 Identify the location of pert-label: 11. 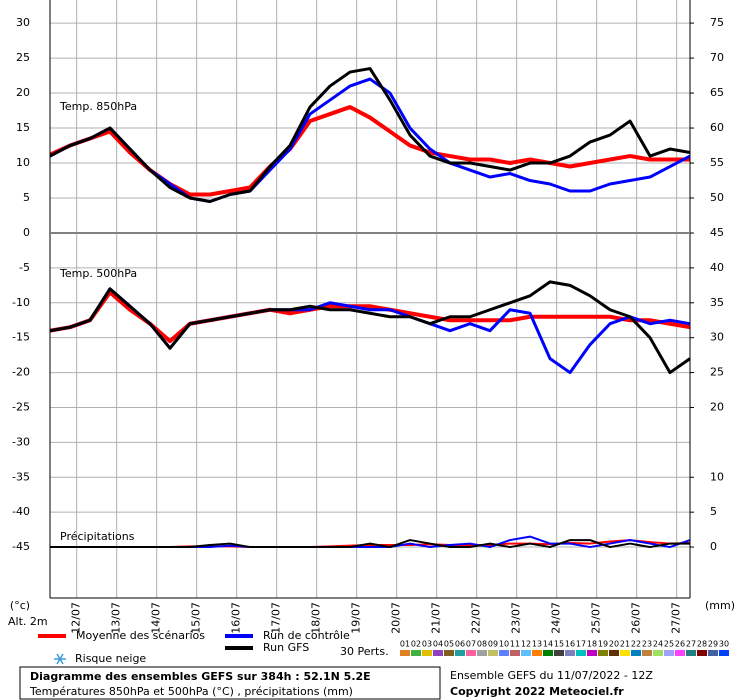
(515, 644).